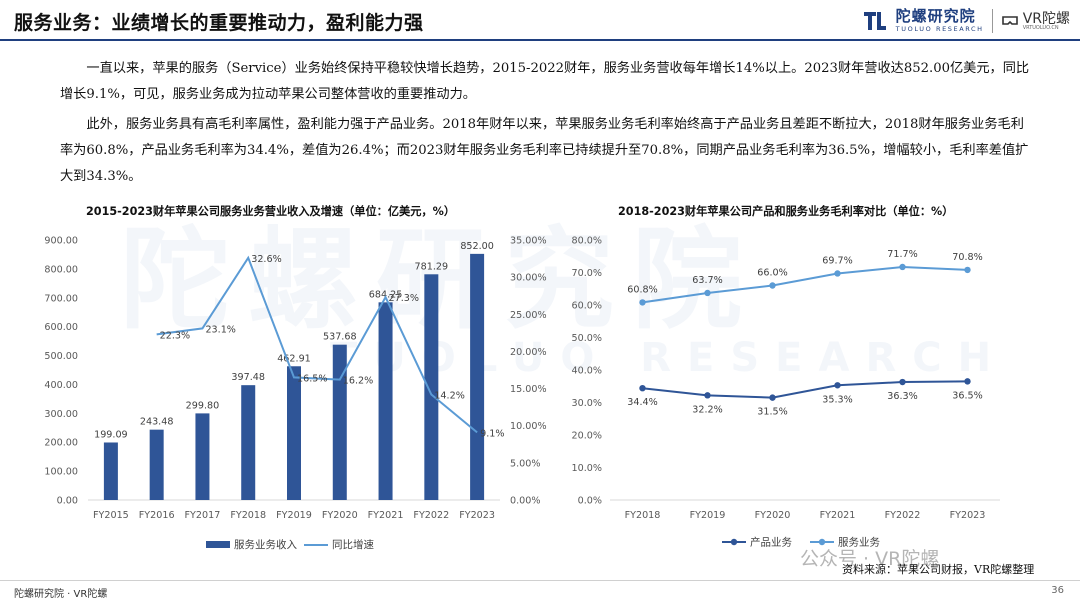 This screenshot has height=608, width=1080. I want to click on chart2-data-label: 34.4%, so click(642, 402).